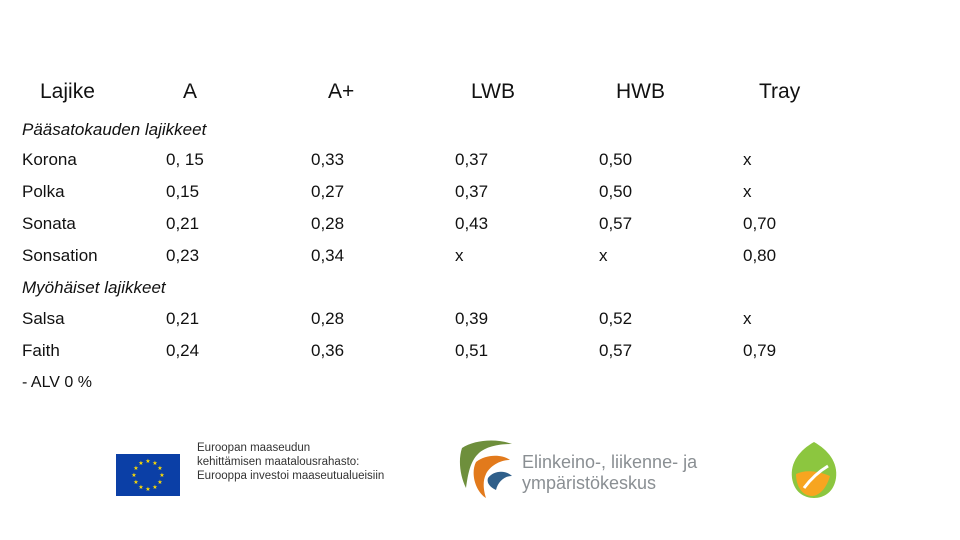 The height and width of the screenshot is (540, 960). What do you see at coordinates (480, 259) in the screenshot?
I see `table-row: Sonsation 0,23 0,34 x x 0,80` at bounding box center [480, 259].